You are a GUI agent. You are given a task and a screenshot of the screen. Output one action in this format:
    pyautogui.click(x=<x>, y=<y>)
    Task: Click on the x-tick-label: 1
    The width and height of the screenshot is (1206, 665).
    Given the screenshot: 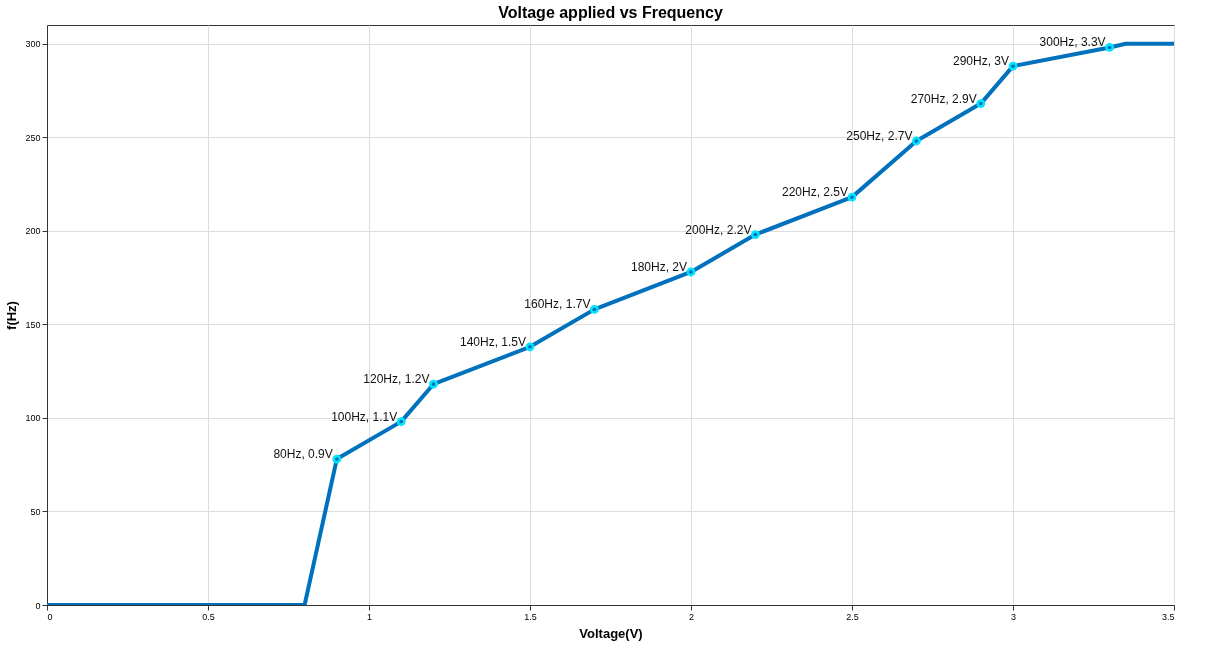 What is the action you would take?
    pyautogui.click(x=369, y=616)
    